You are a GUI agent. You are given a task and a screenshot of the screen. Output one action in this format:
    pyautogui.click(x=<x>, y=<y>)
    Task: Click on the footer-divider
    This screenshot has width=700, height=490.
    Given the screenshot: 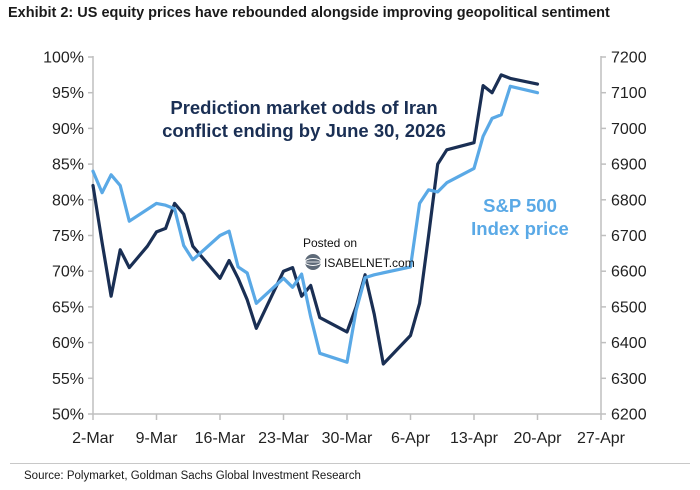 What is the action you would take?
    pyautogui.click(x=350, y=463)
    